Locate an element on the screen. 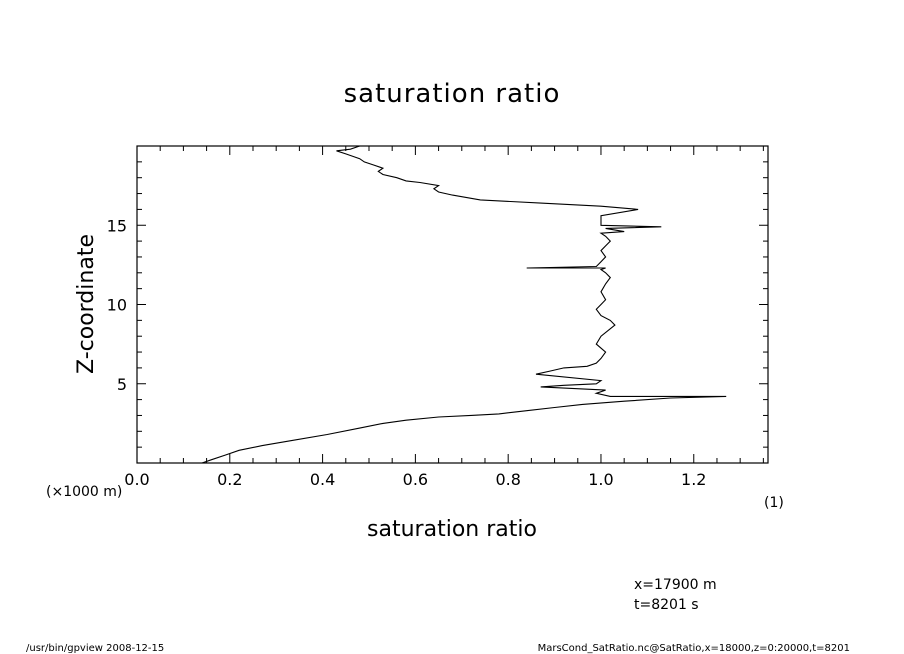  x-tick-label: 0.4 is located at coordinates (322, 479).